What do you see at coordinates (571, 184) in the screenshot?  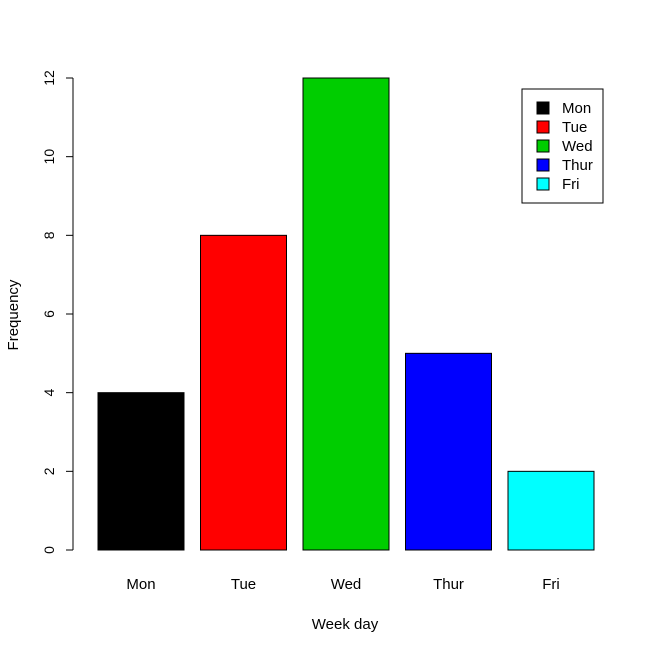 I see `legend-label: Fri` at bounding box center [571, 184].